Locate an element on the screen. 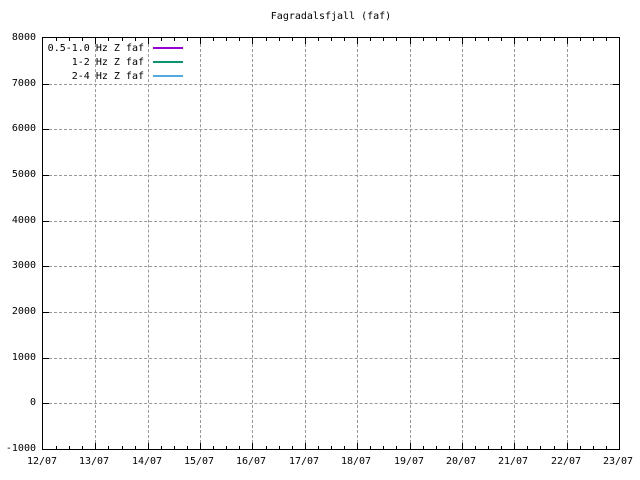  y-tick-label: -1000 is located at coordinates (20, 448).